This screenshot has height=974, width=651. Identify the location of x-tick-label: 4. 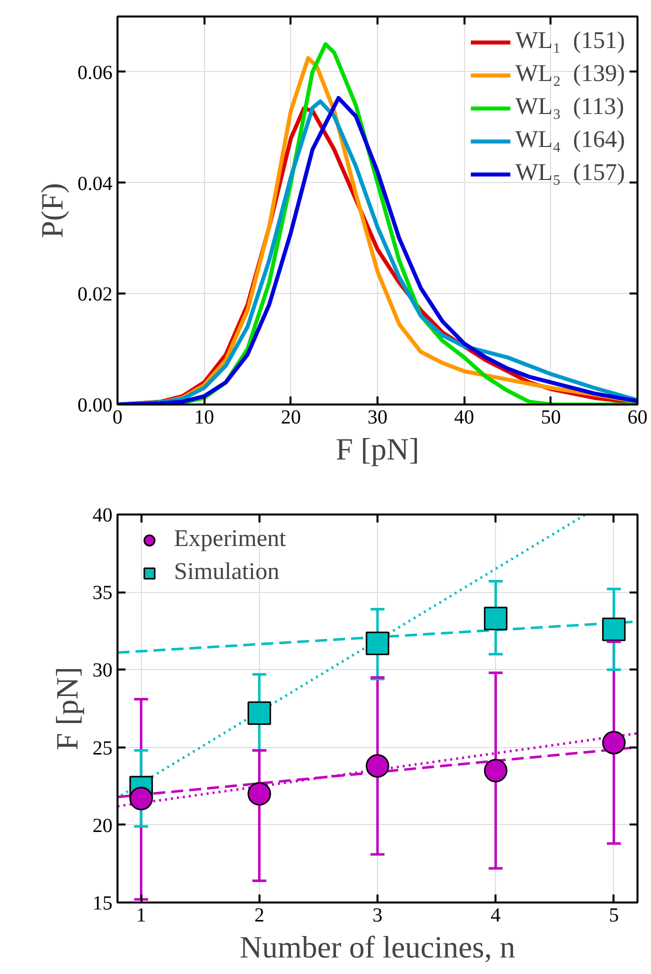
(495, 915).